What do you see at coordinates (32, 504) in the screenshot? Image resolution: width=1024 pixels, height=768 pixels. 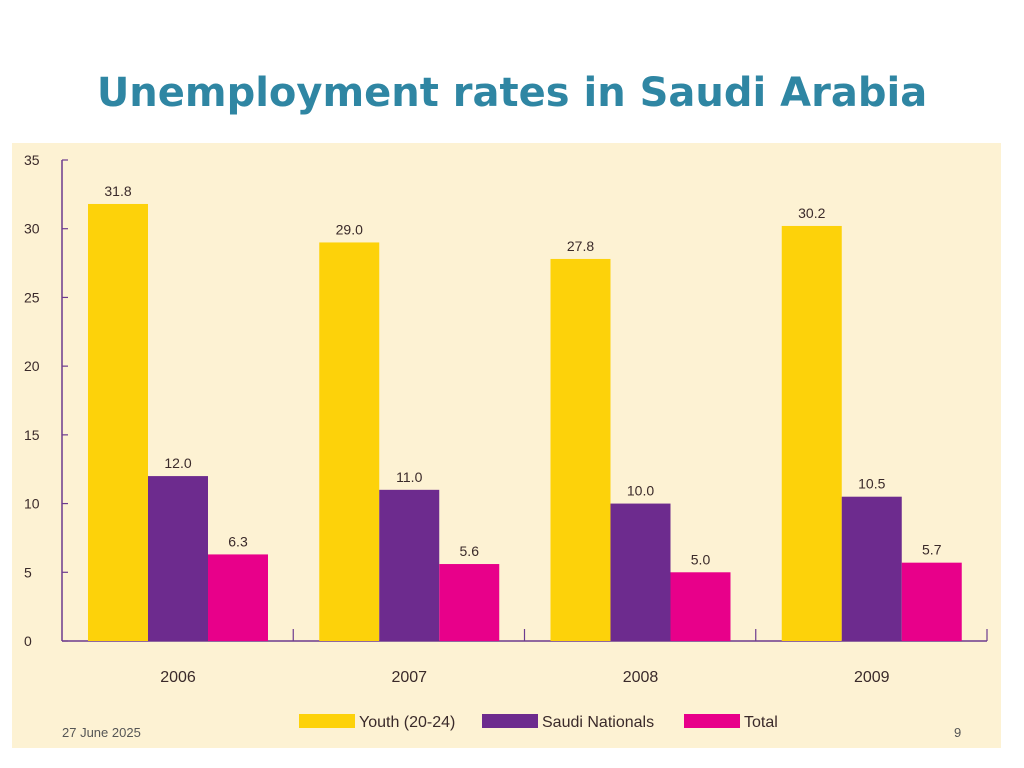 I see `y-tick-label: 10` at bounding box center [32, 504].